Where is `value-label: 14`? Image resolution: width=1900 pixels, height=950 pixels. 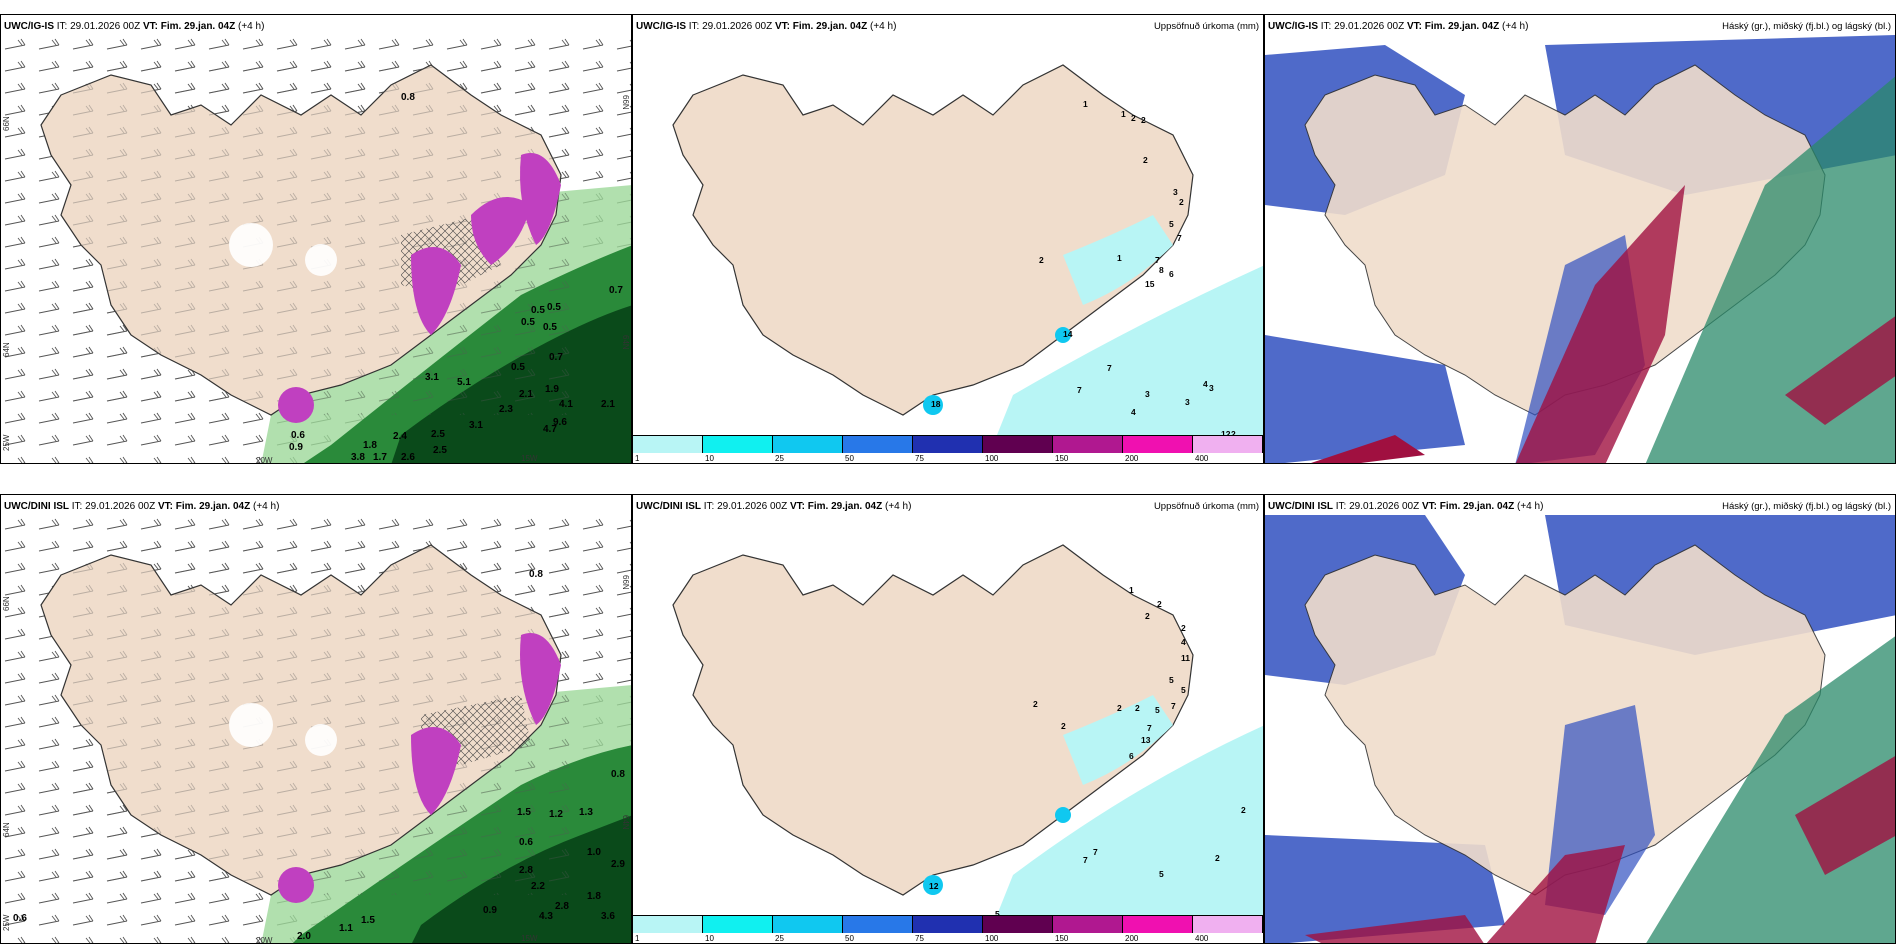
value-label: 14 is located at coordinates (1068, 334).